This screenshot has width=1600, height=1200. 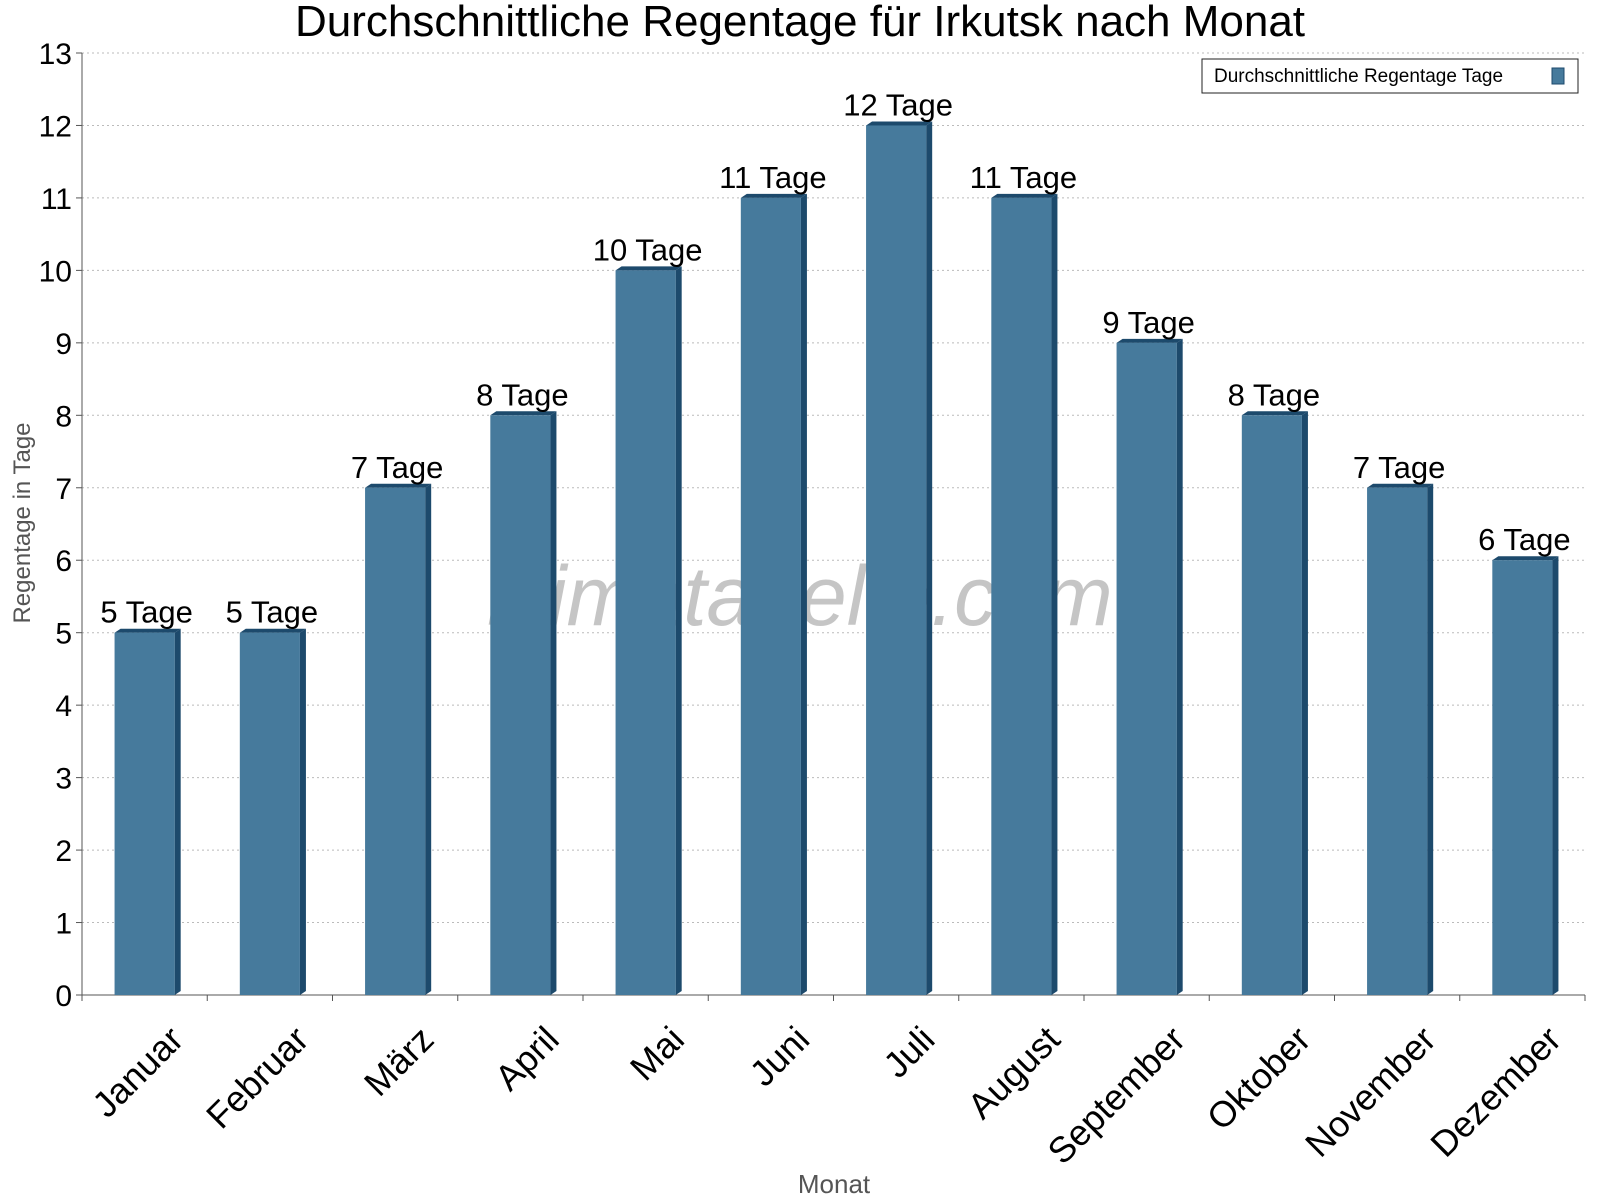 I want to click on x-tick-label: Juli, so click(x=908, y=1051).